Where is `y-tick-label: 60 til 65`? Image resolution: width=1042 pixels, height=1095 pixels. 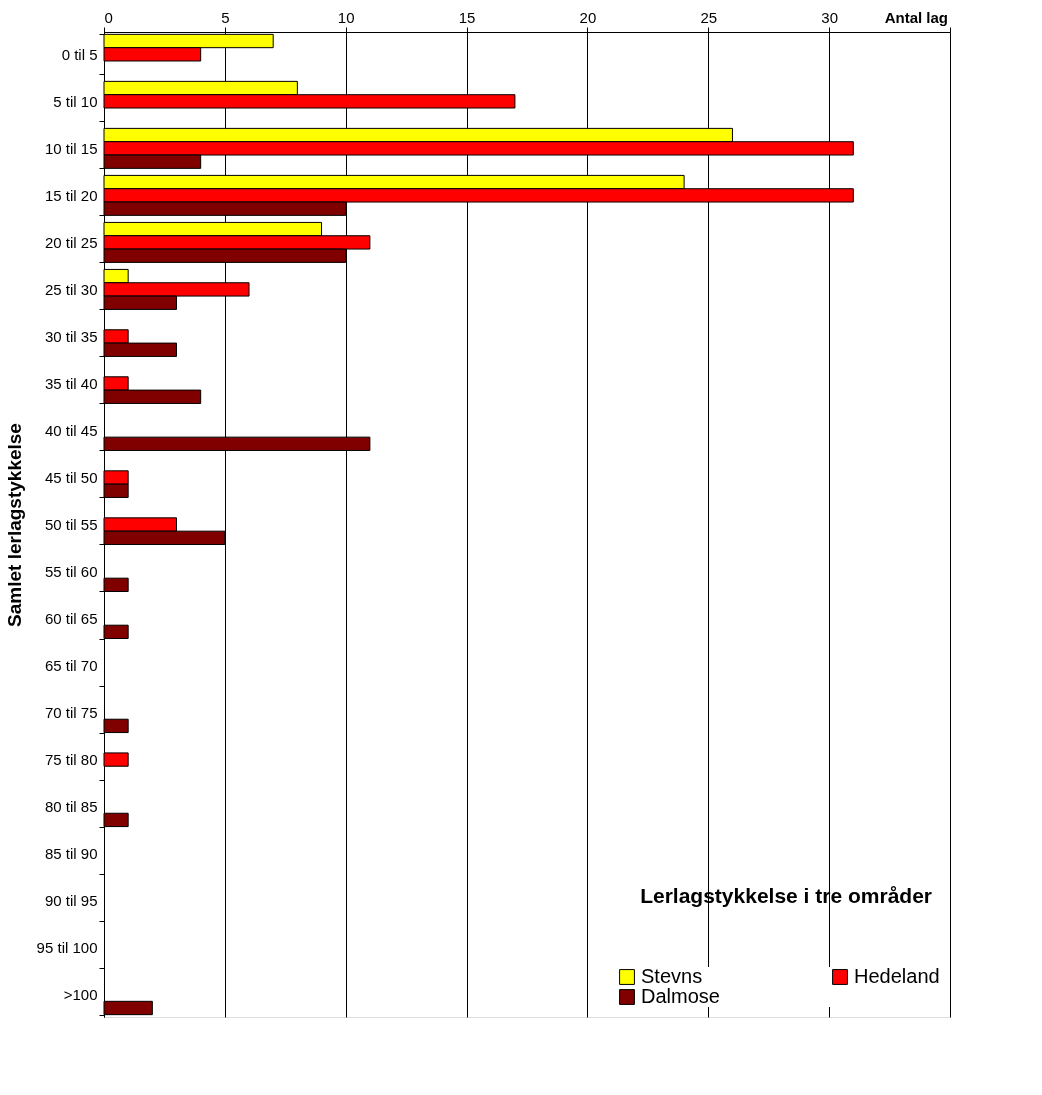 y-tick-label: 60 til 65 is located at coordinates (71, 619).